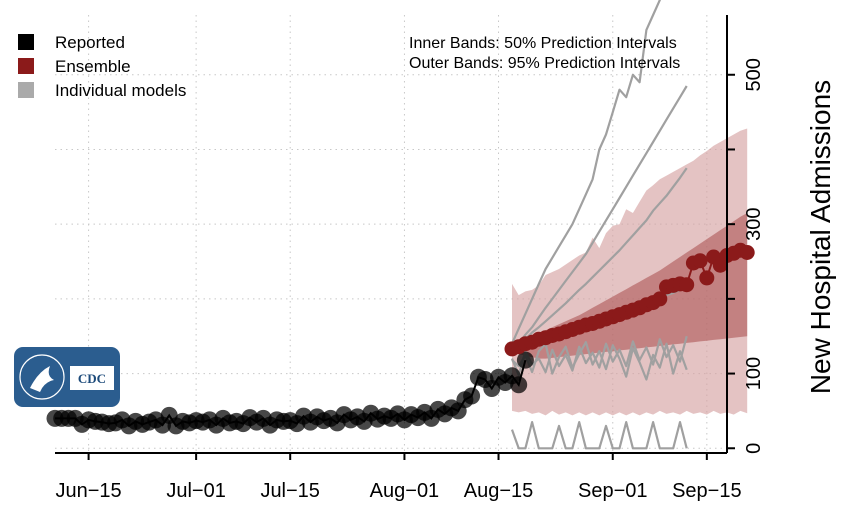 The height and width of the screenshot is (524, 850). I want to click on cdc-logo-text: CDC, so click(92, 378).